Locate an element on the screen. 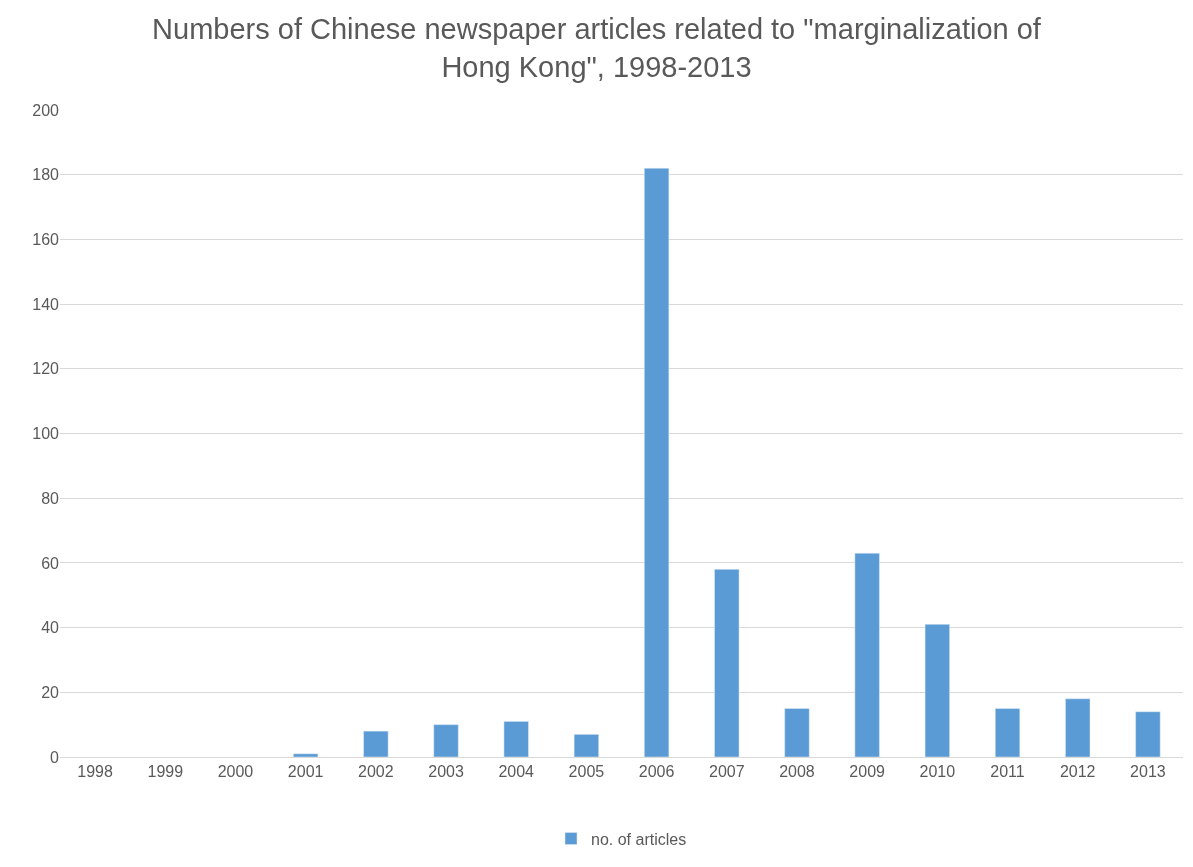 The width and height of the screenshot is (1193, 867). y-tick-label: 0 is located at coordinates (55, 757).